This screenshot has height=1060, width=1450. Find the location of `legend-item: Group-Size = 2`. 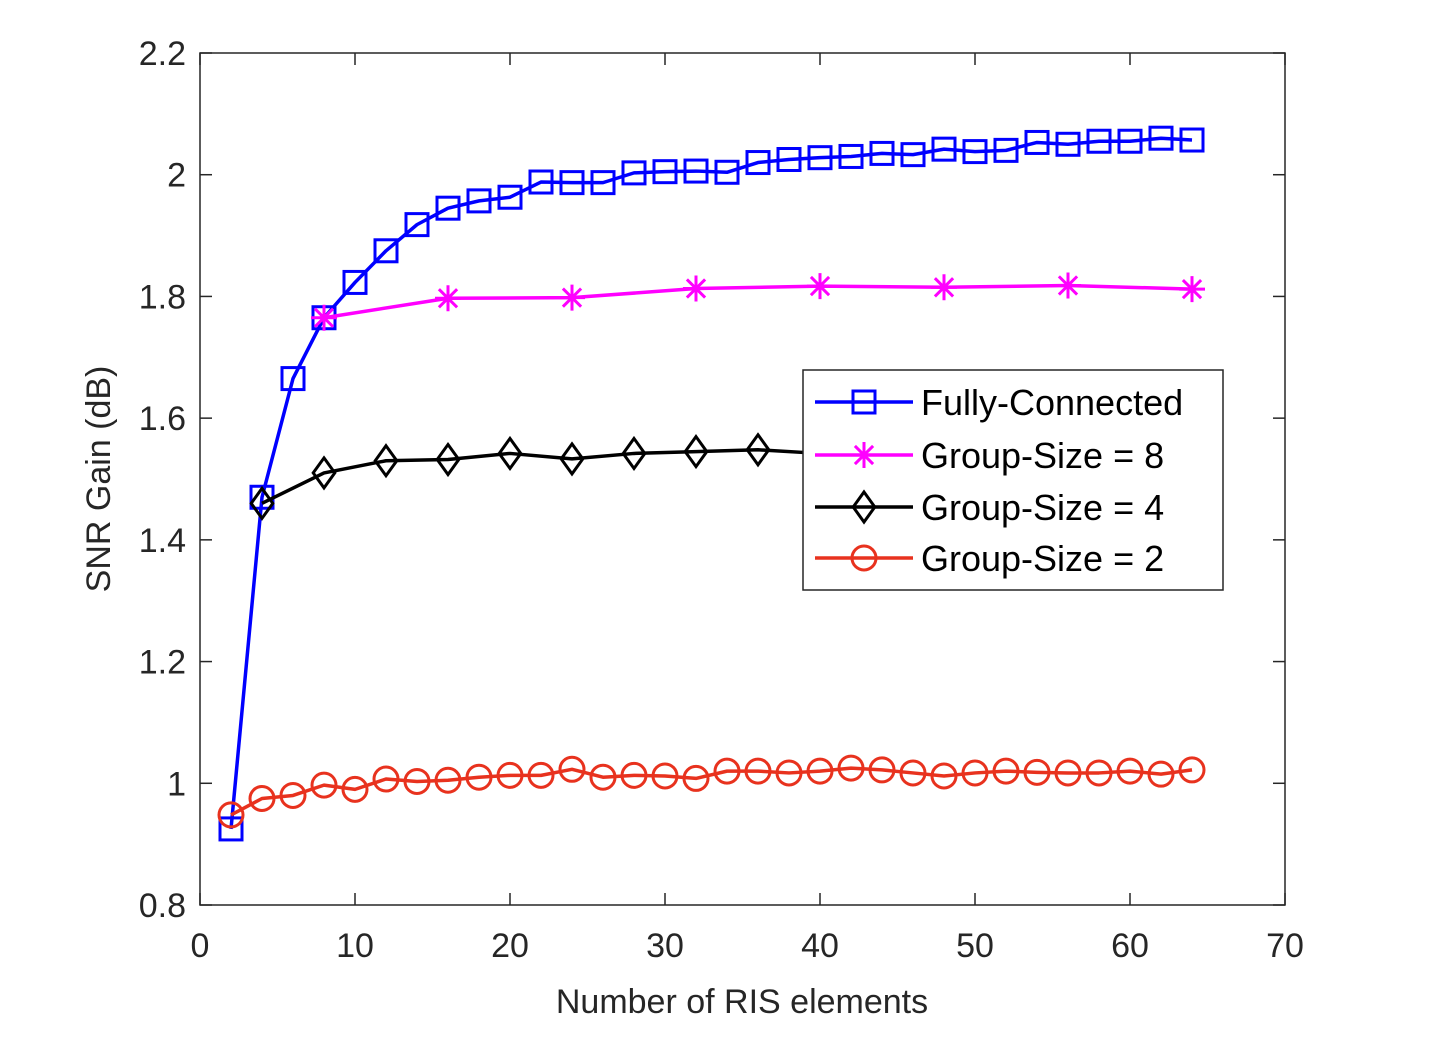

legend-item: Group-Size = 2 is located at coordinates (989, 558).